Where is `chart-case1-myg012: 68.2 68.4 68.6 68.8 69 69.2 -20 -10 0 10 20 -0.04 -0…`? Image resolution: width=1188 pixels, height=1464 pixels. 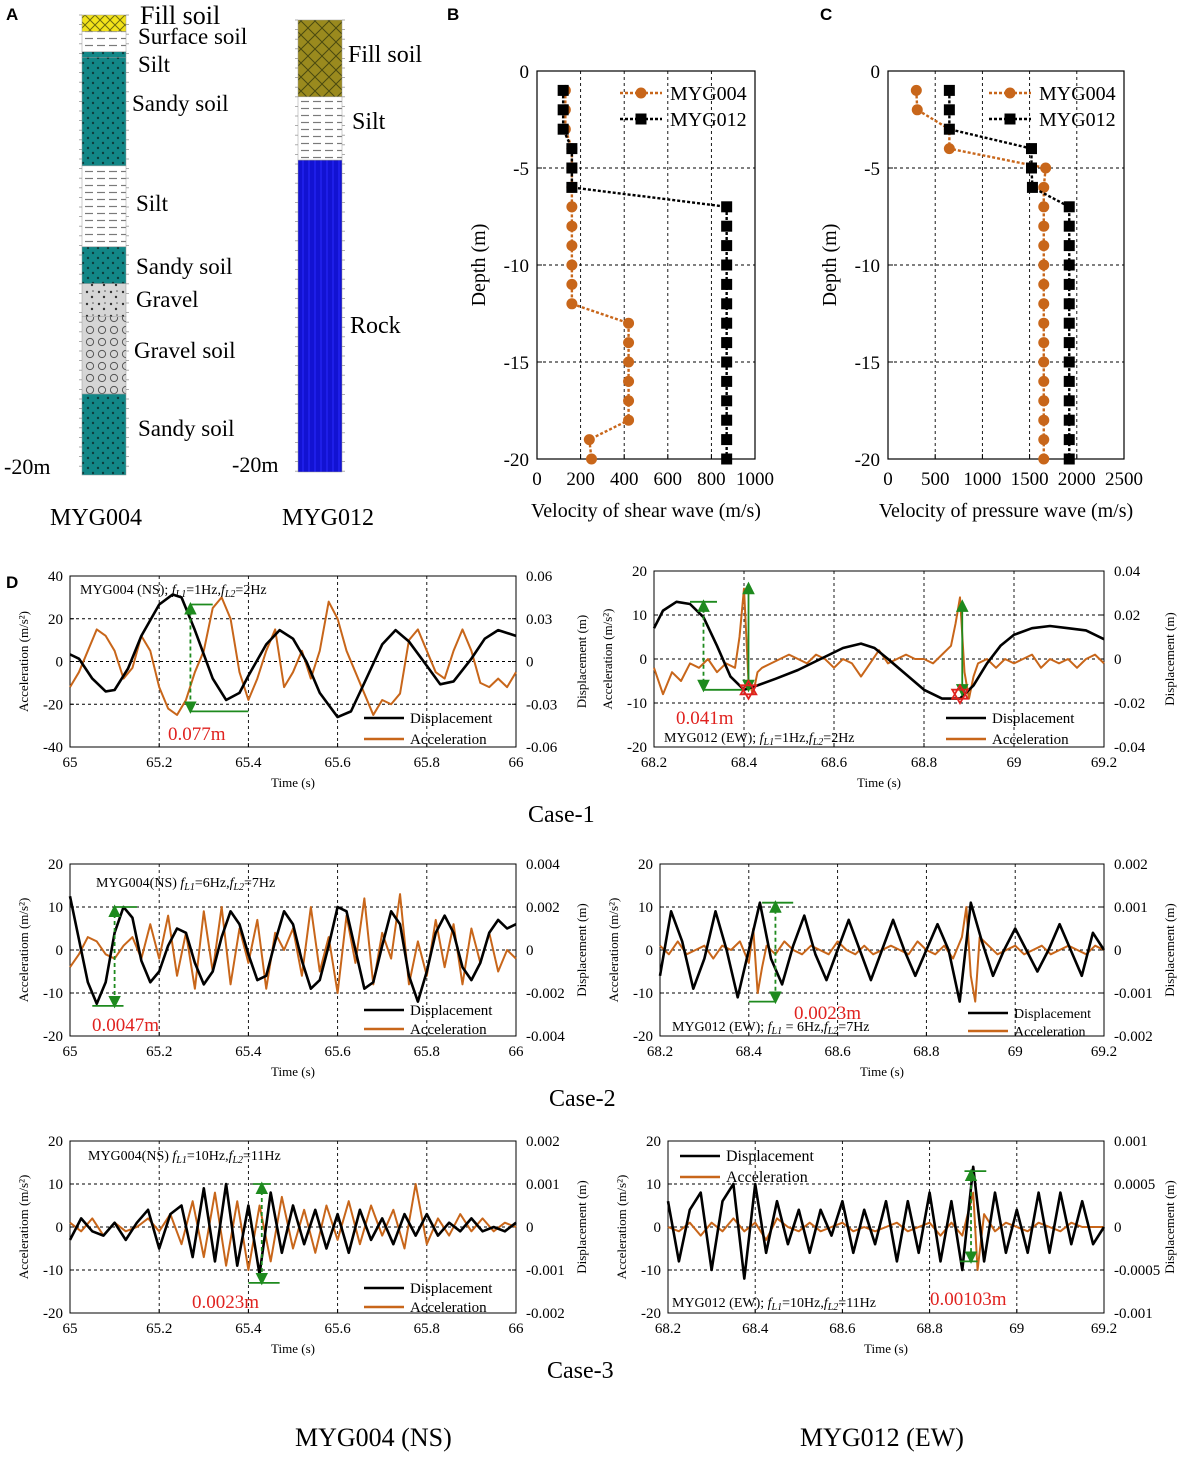 chart-case1-myg012: 68.2 68.4 68.6 68.8 69 69.2 -20 -10 0 10 20 -0.04 -0… is located at coordinates (888, 677).